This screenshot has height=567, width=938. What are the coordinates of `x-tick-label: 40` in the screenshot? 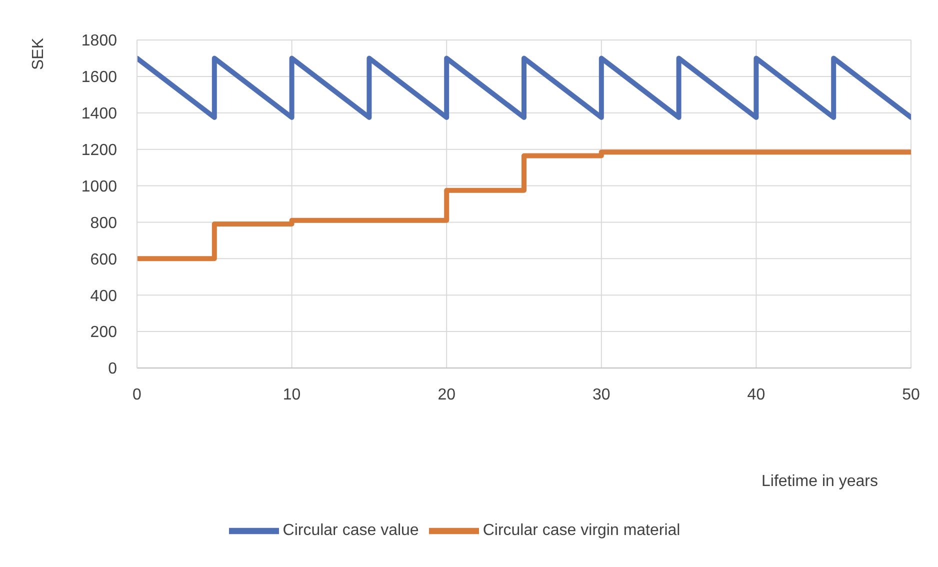 It's located at (756, 395).